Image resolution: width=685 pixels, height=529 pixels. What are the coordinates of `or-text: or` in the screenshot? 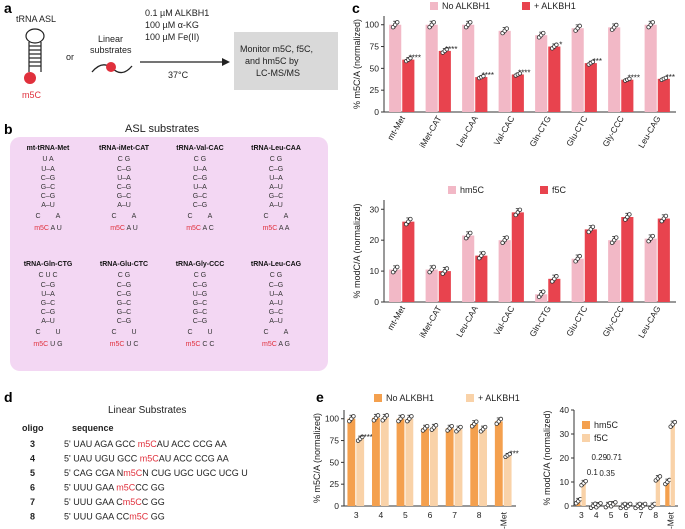 It's located at (70, 57).